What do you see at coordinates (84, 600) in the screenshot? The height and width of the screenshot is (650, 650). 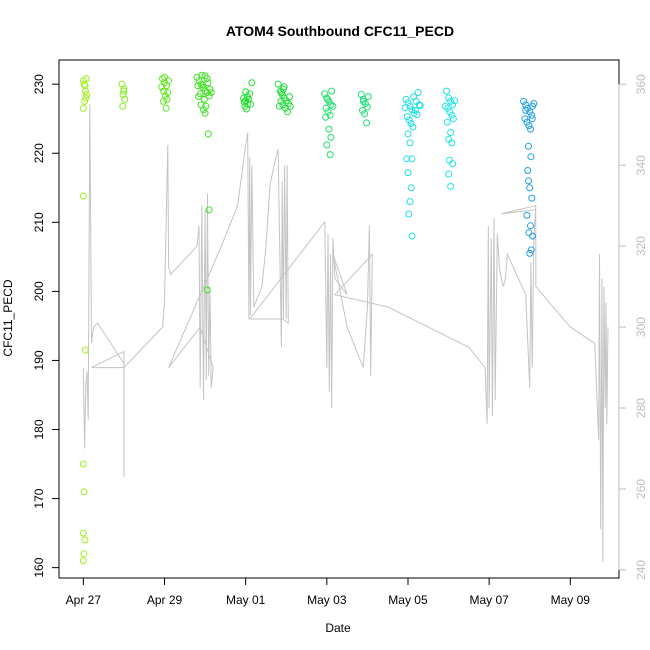 I see `x-tick-label: Apr 27` at bounding box center [84, 600].